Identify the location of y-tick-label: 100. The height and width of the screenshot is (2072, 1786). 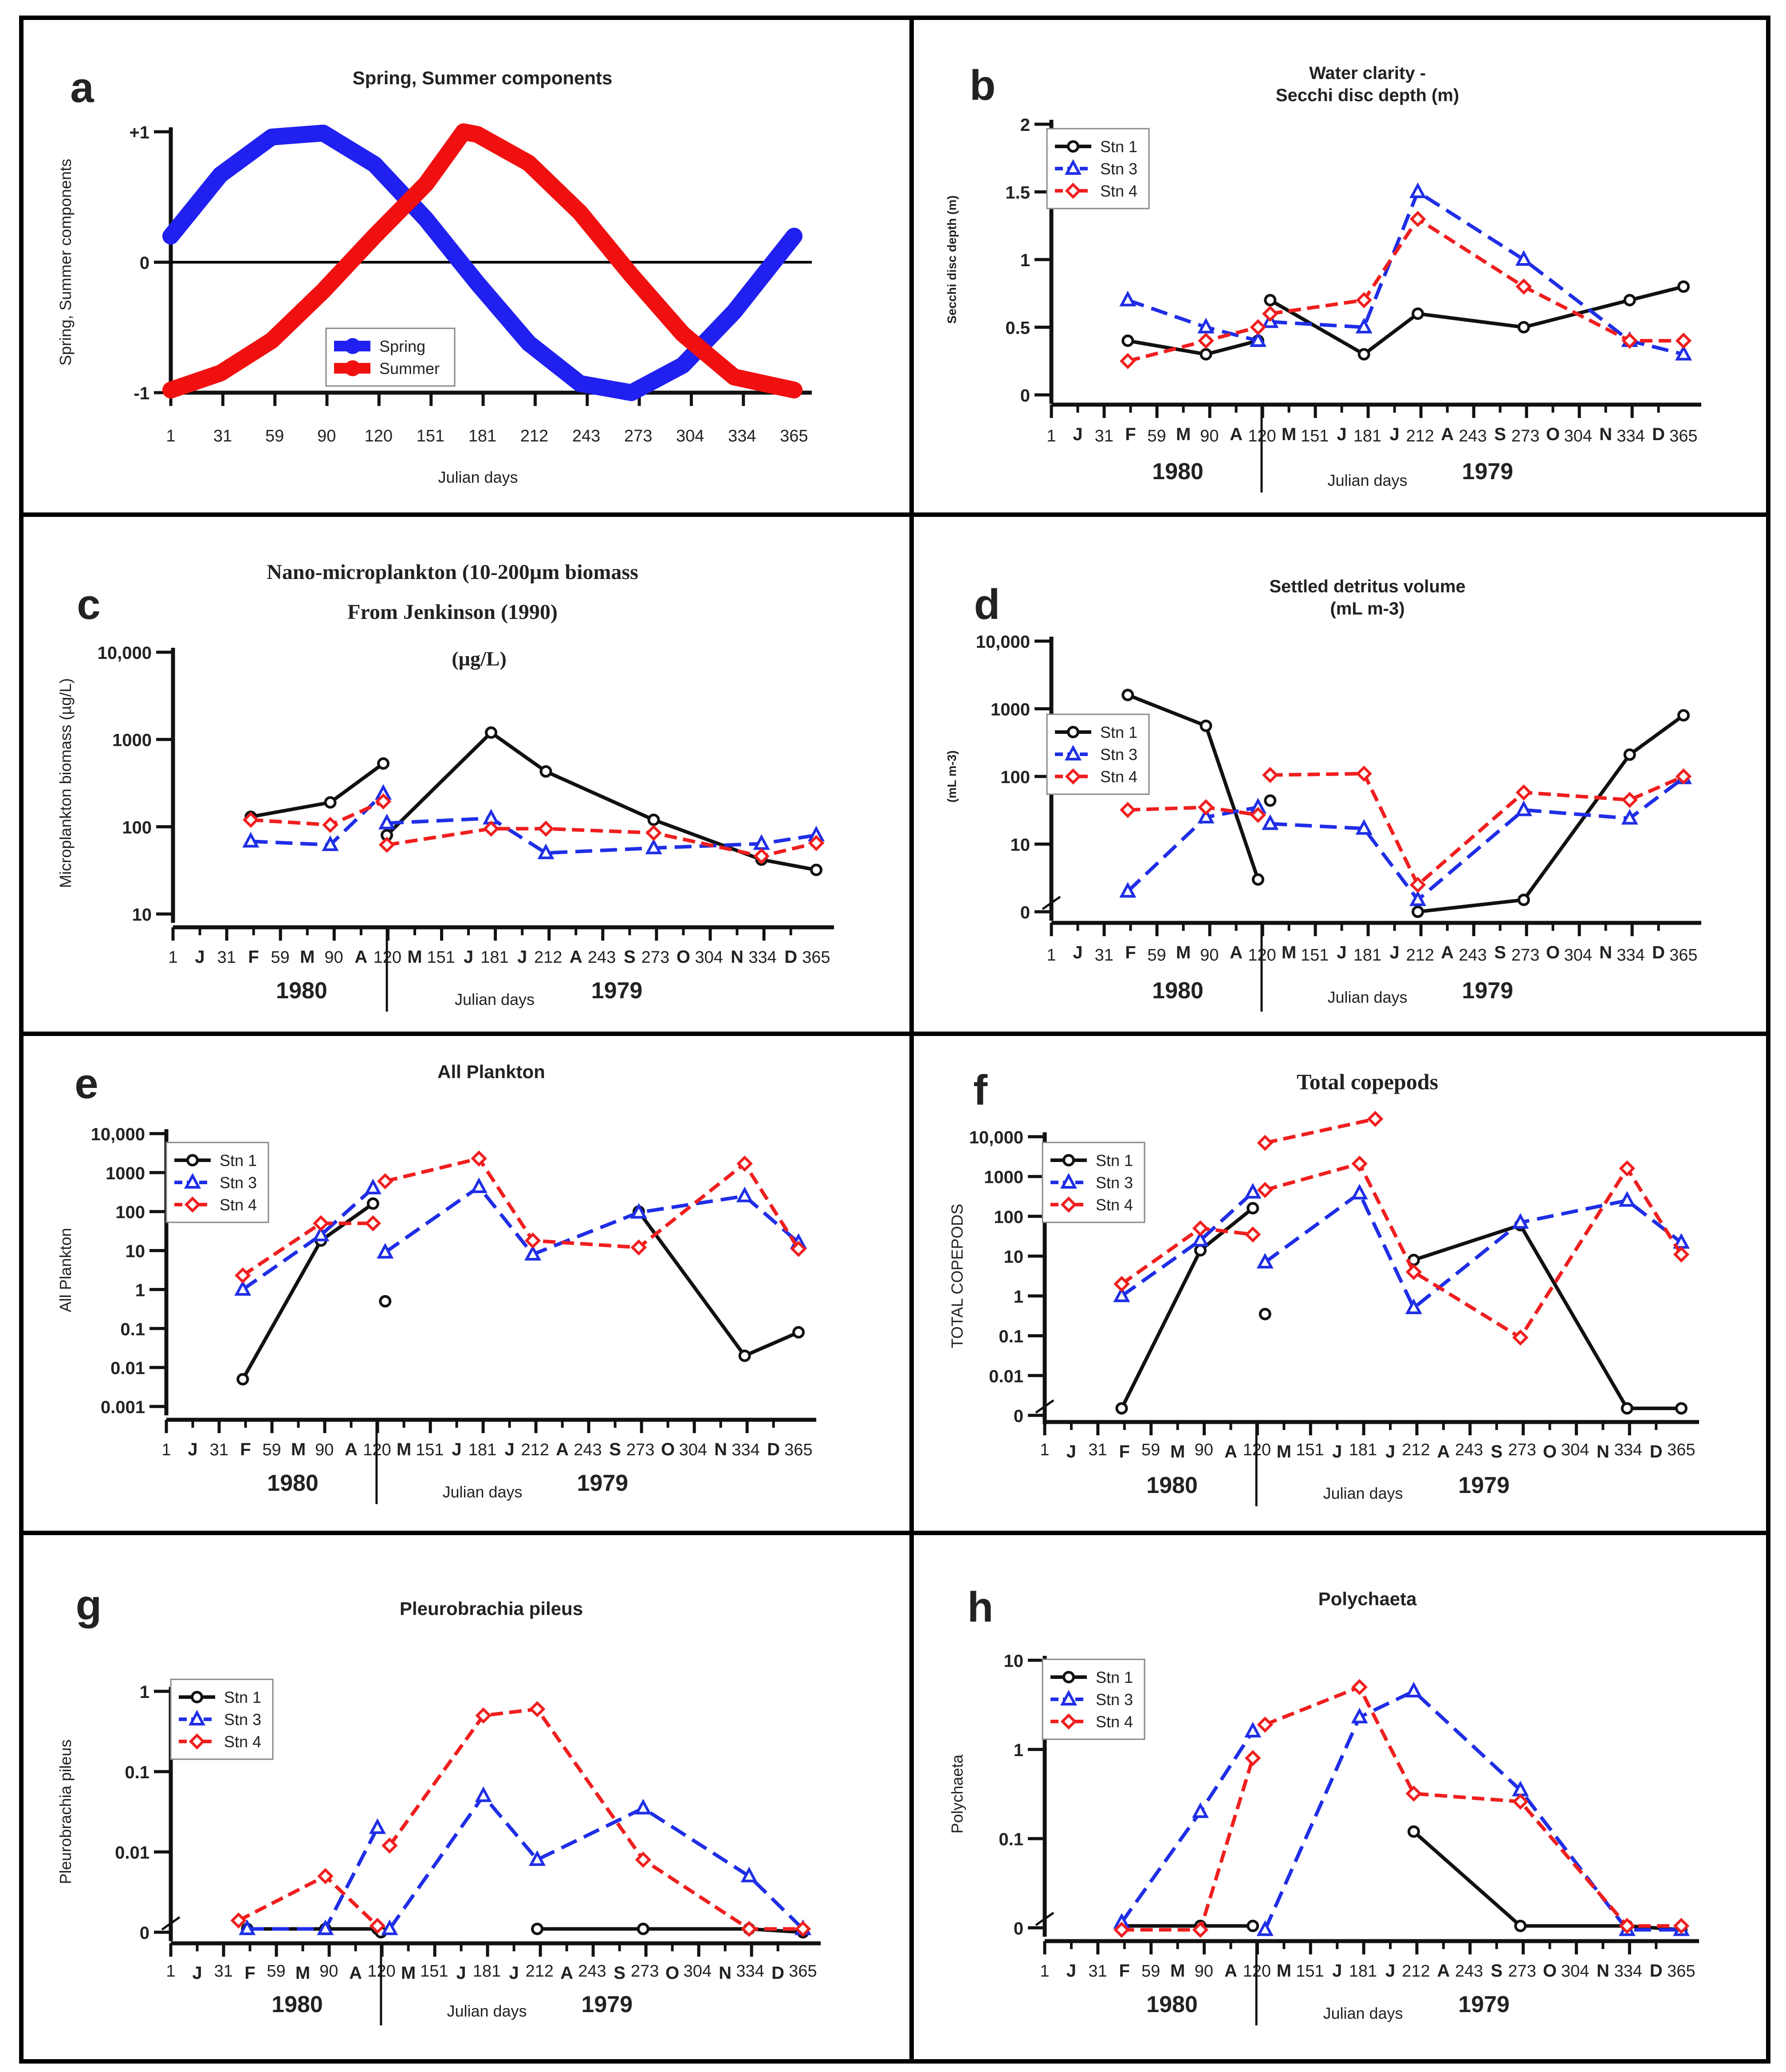
(130, 1212).